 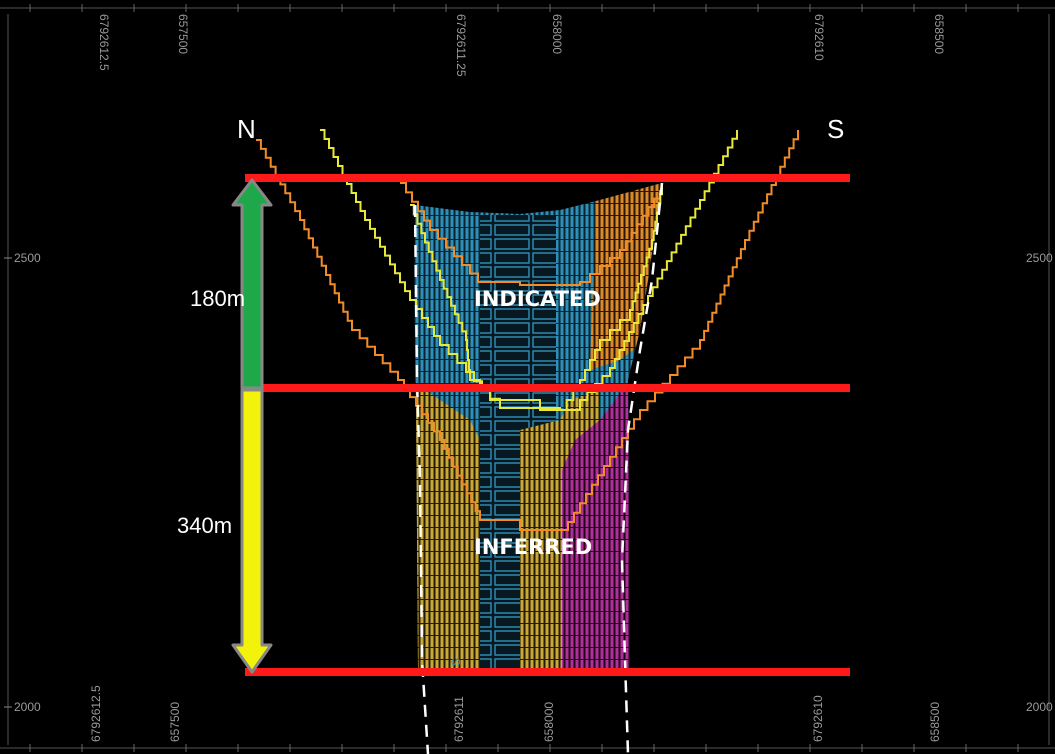 I want to click on bottom-axis-label: 6792610, so click(x=818, y=718).